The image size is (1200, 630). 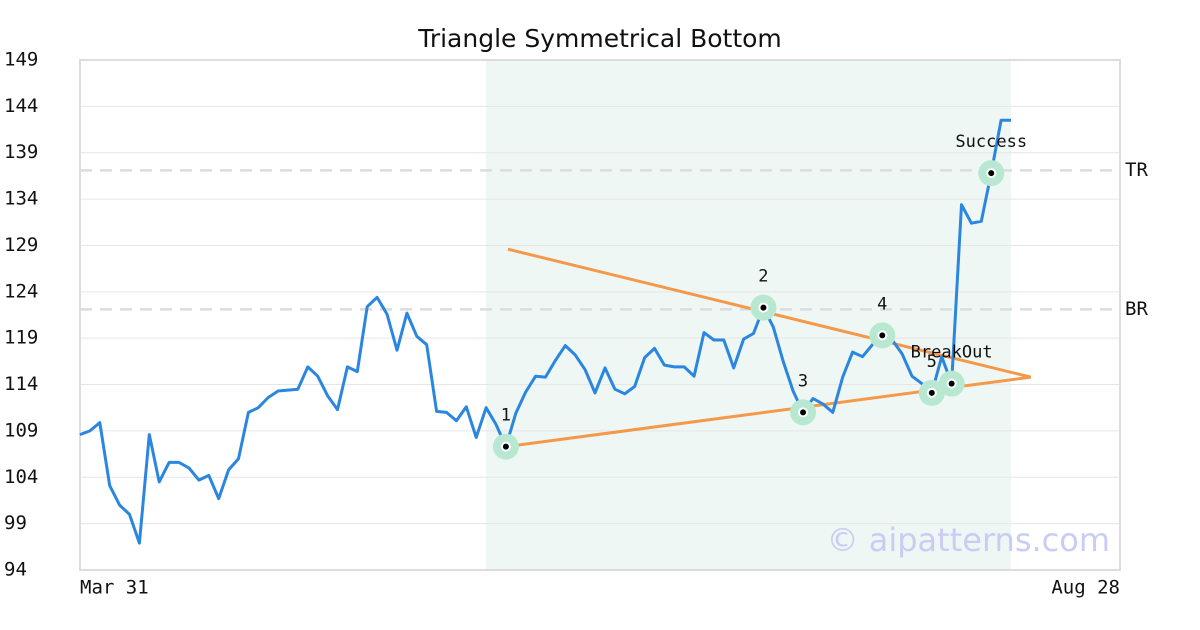 I want to click on y-tick-label: 114, so click(x=21, y=384).